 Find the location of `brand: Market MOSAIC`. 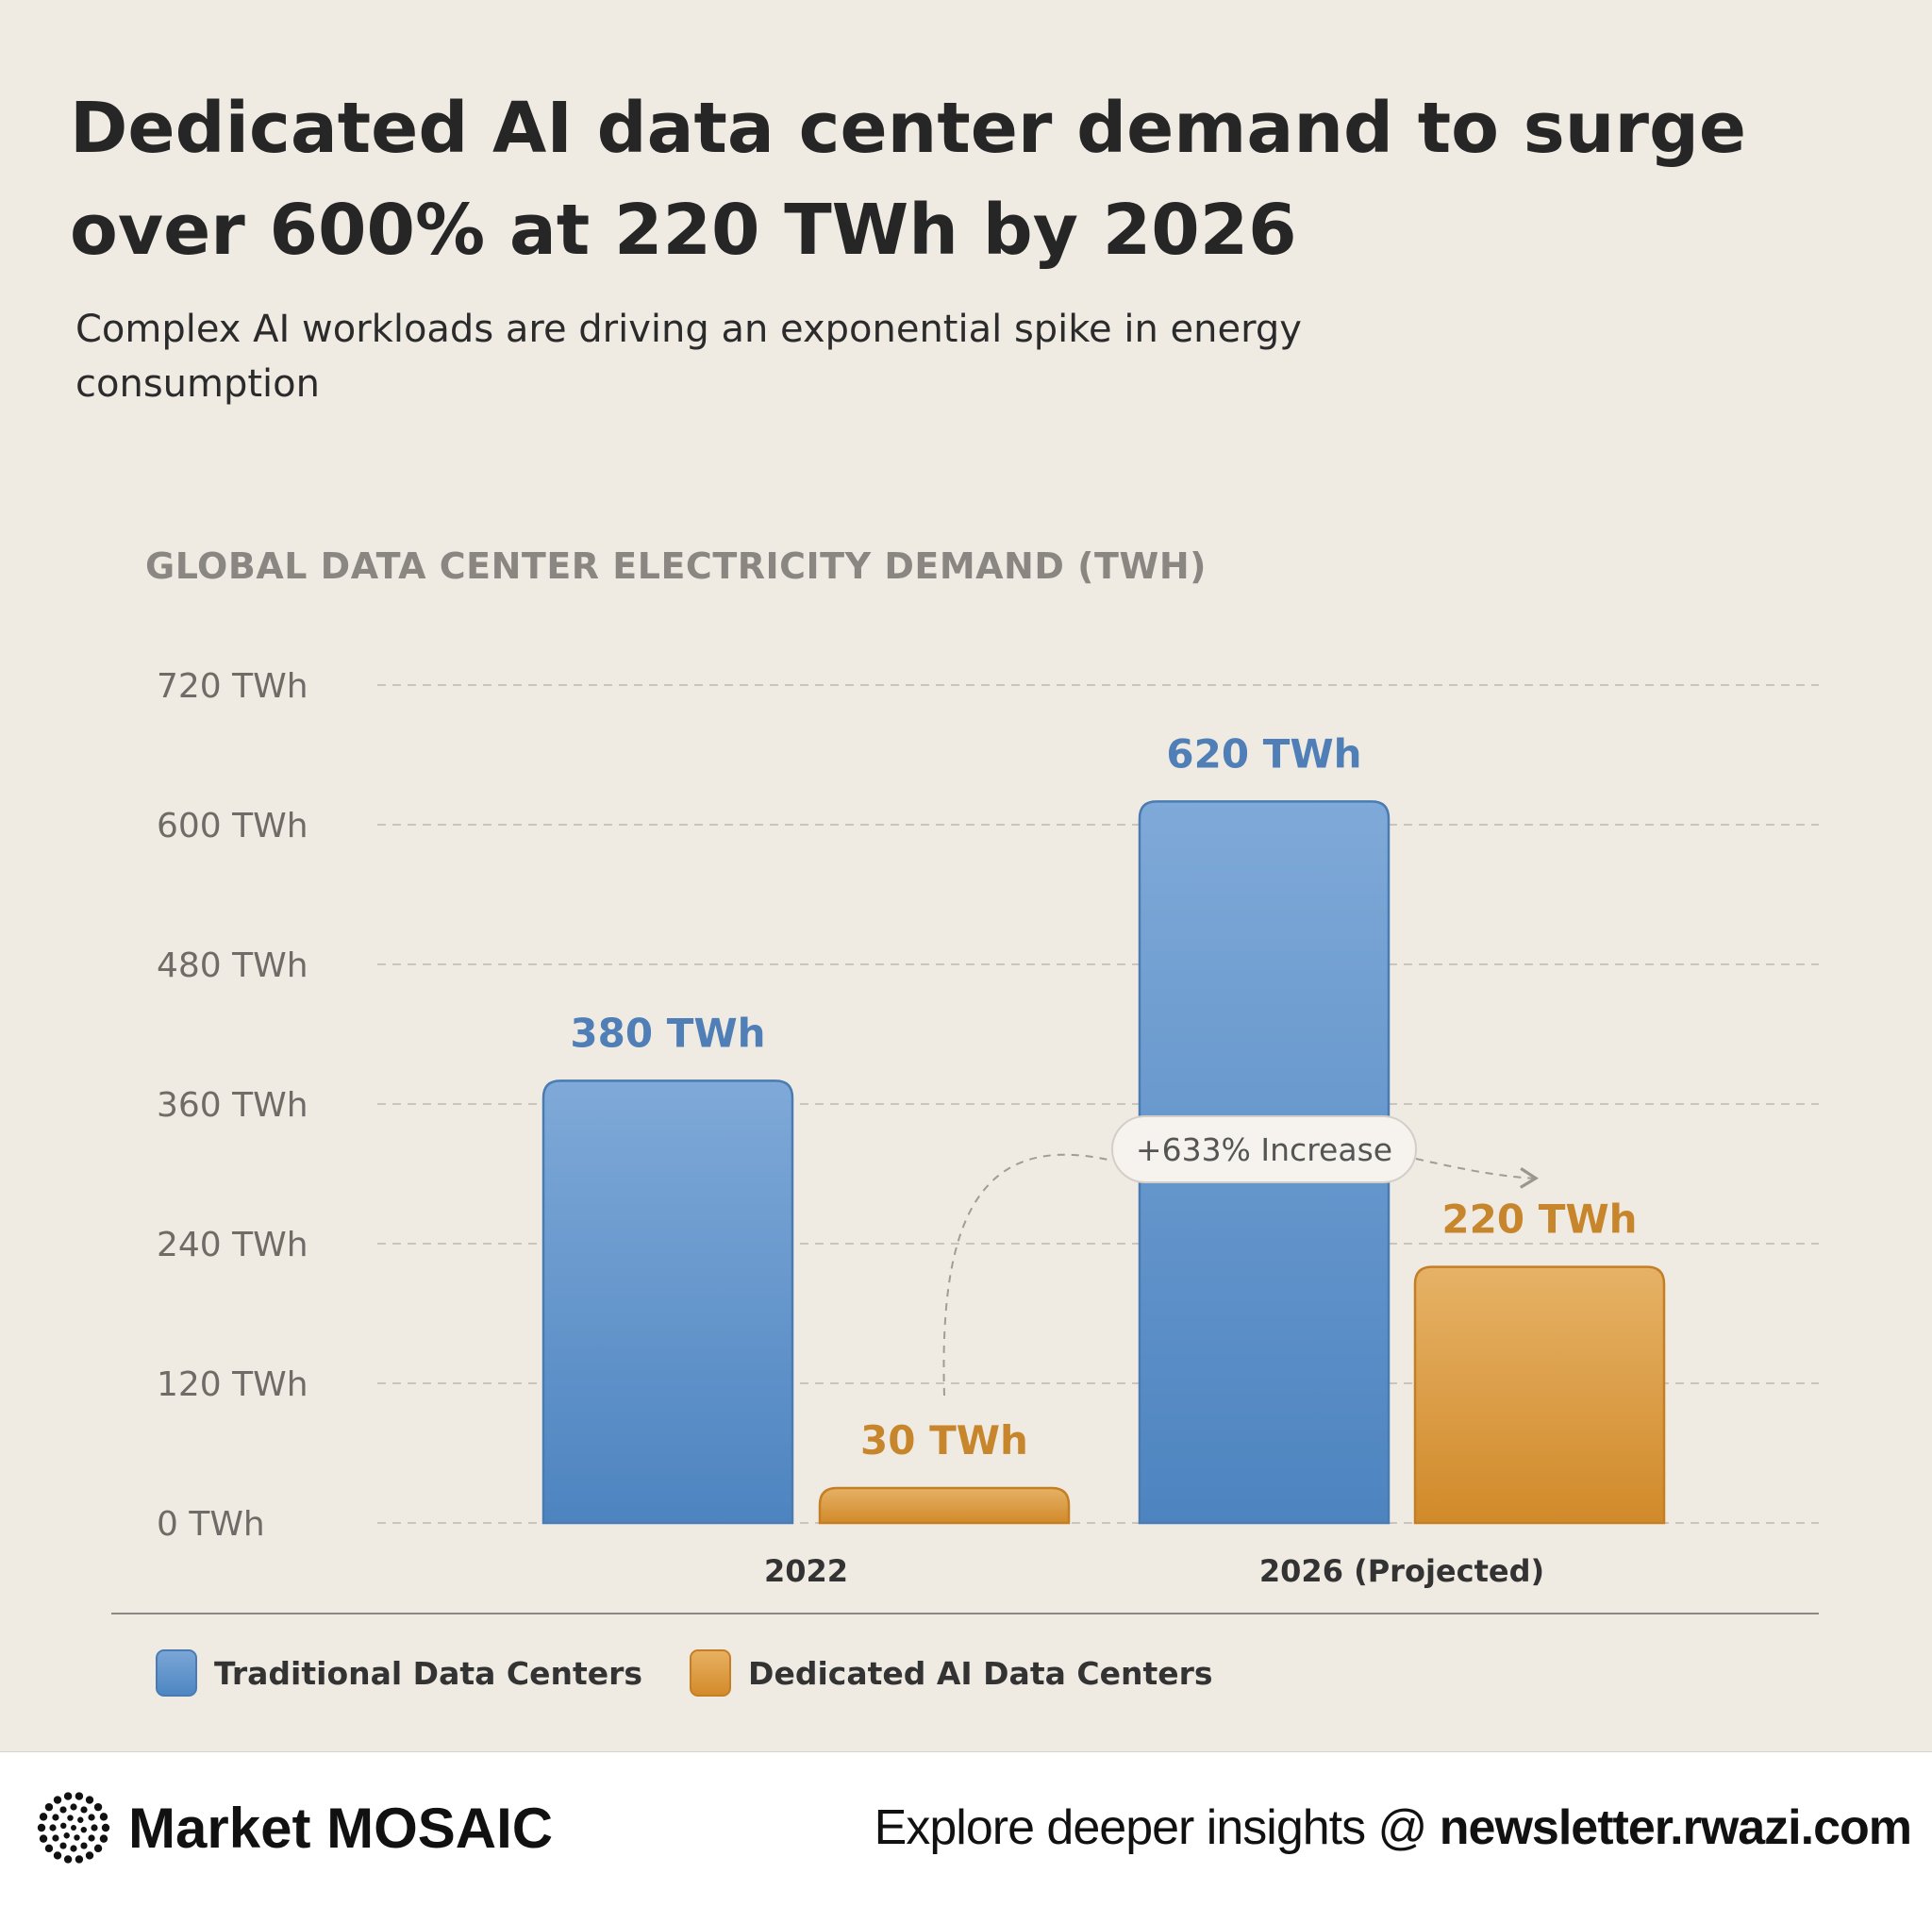

brand: Market MOSAIC is located at coordinates (293, 1827).